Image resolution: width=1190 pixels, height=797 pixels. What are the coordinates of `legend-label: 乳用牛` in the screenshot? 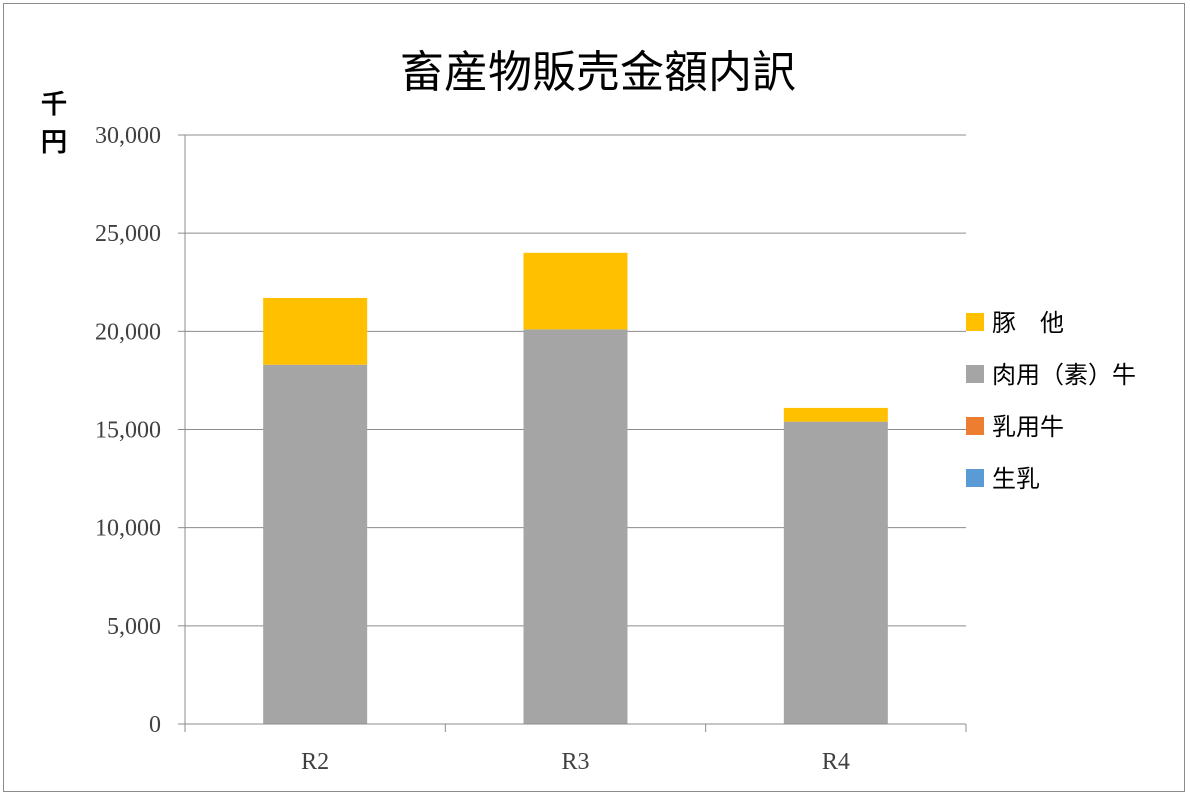 It's located at (1028, 427).